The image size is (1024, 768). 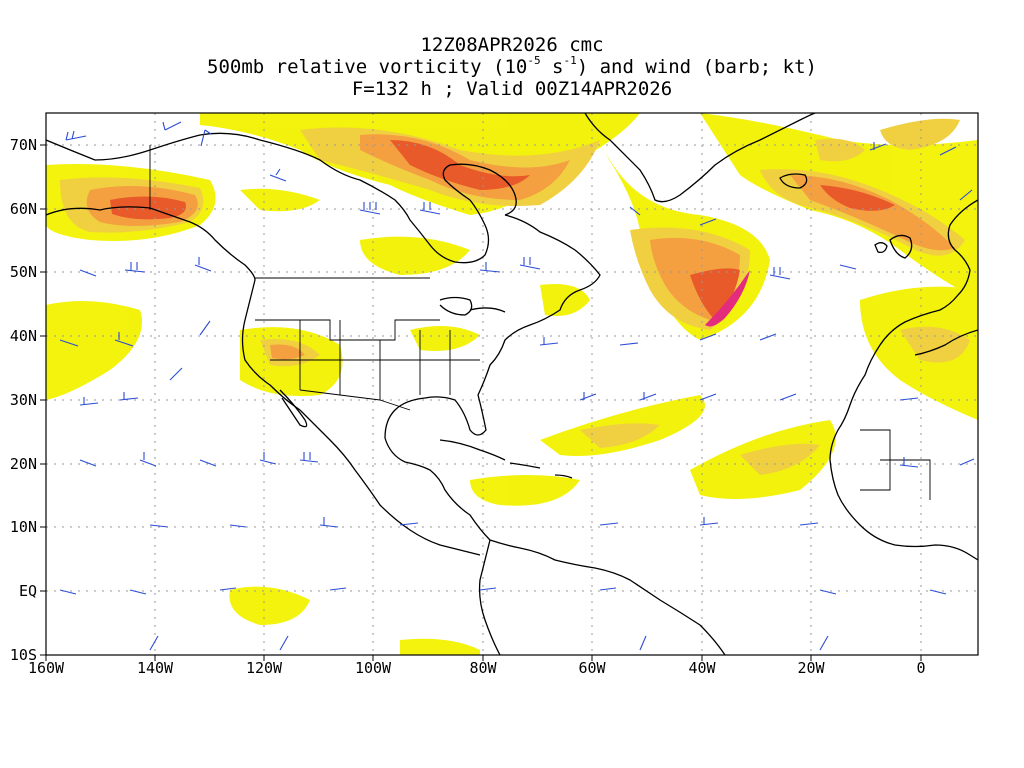 What do you see at coordinates (811, 668) in the screenshot?
I see `lon-label-20w: 20W` at bounding box center [811, 668].